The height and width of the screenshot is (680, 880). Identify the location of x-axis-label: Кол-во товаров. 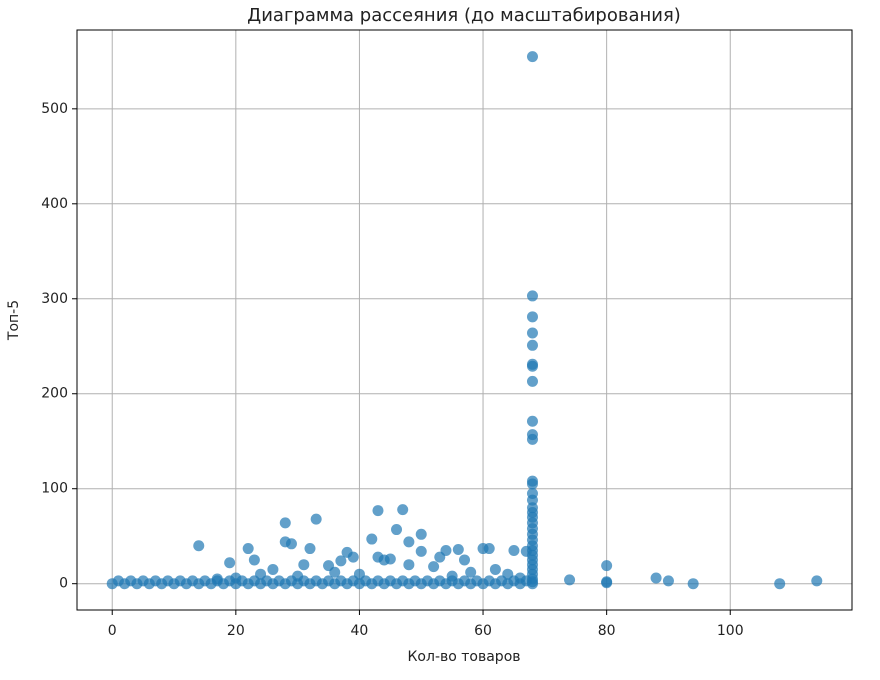
(463, 657).